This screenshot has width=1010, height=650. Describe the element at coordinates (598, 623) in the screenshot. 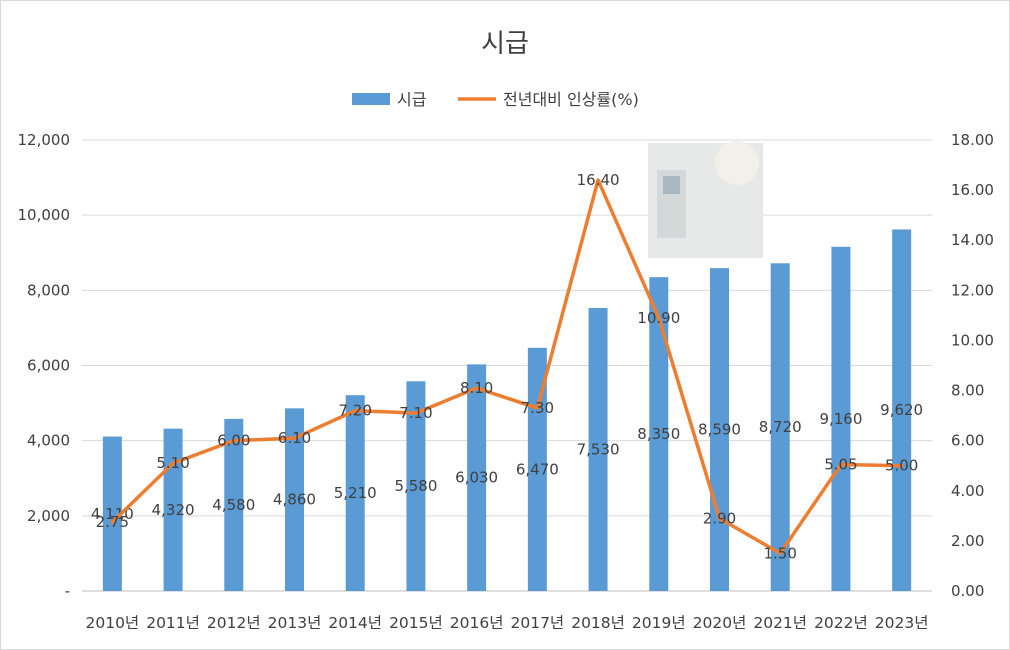

I see `x-tick-label: 2018년` at that location.